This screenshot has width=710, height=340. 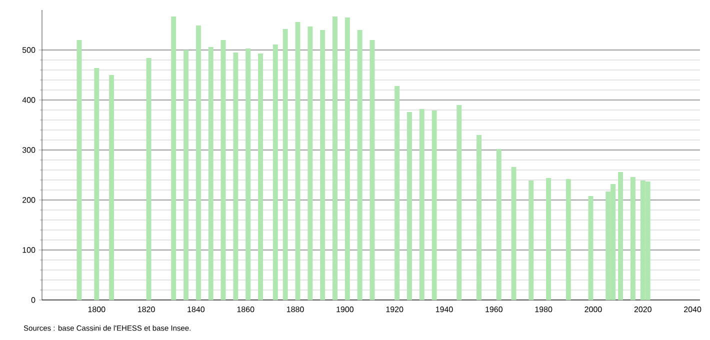 What do you see at coordinates (245, 309) in the screenshot?
I see `x-tick-label: 1860` at bounding box center [245, 309].